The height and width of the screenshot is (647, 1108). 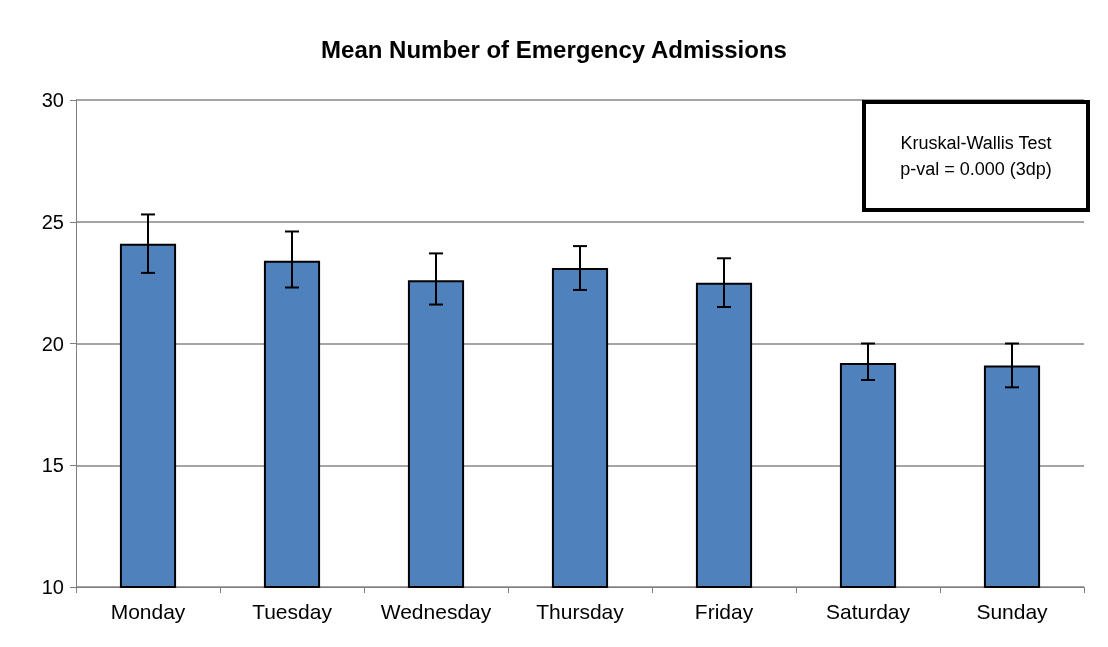 What do you see at coordinates (436, 611) in the screenshot?
I see `x-tick-label: Wednesday` at bounding box center [436, 611].